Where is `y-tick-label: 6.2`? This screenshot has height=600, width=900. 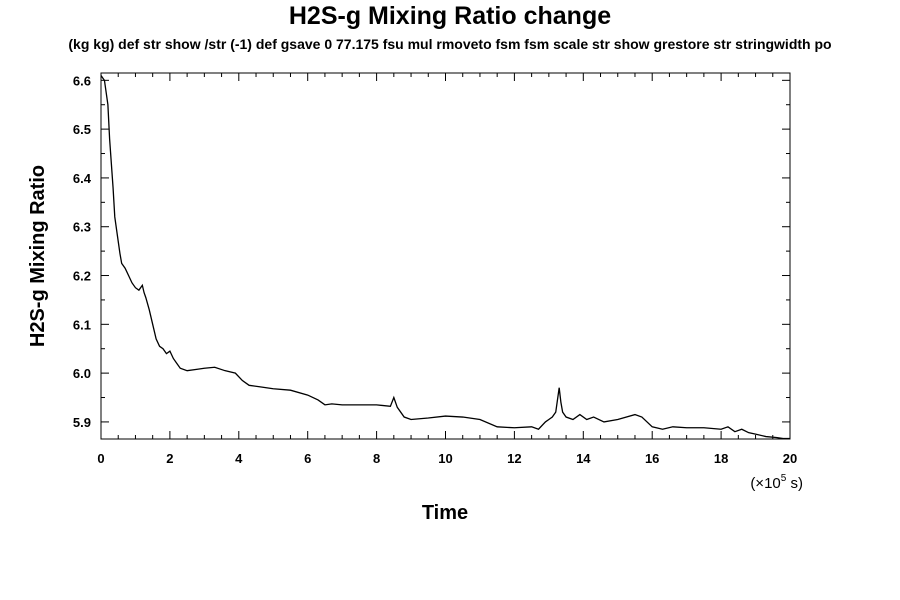 y-tick-label: 6.2 is located at coordinates (82, 276).